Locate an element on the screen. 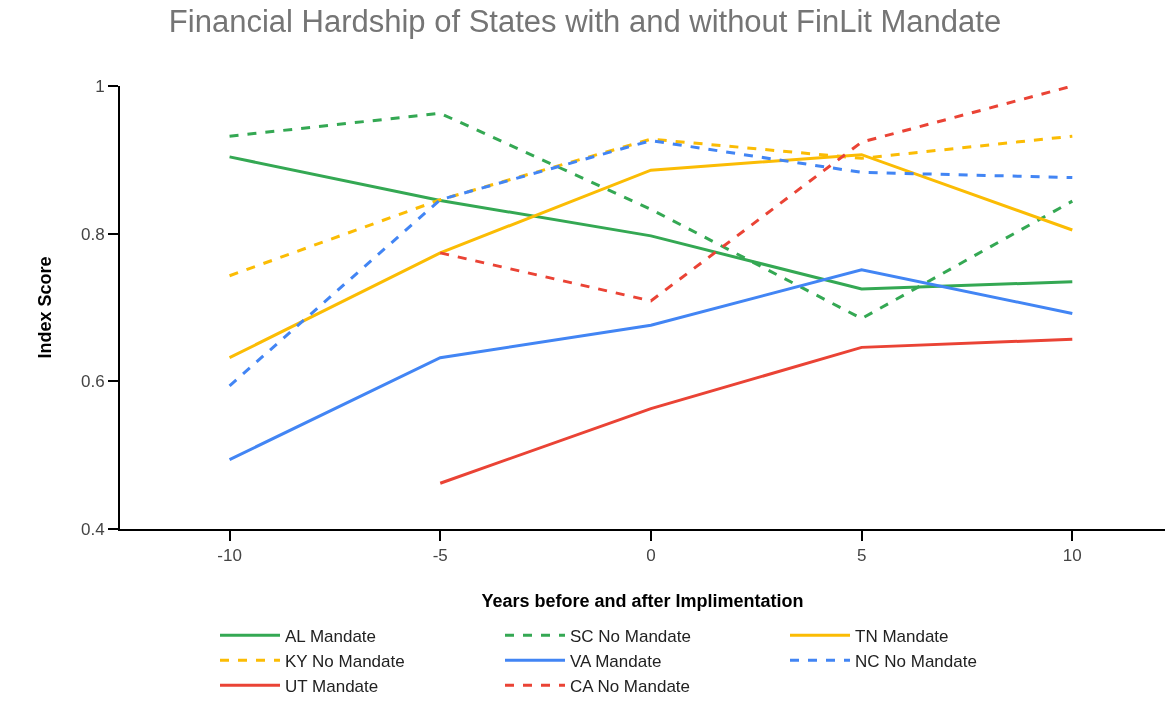 This screenshot has width=1170, height=709. y-tick-label: 0.8 is located at coordinates (92, 234).